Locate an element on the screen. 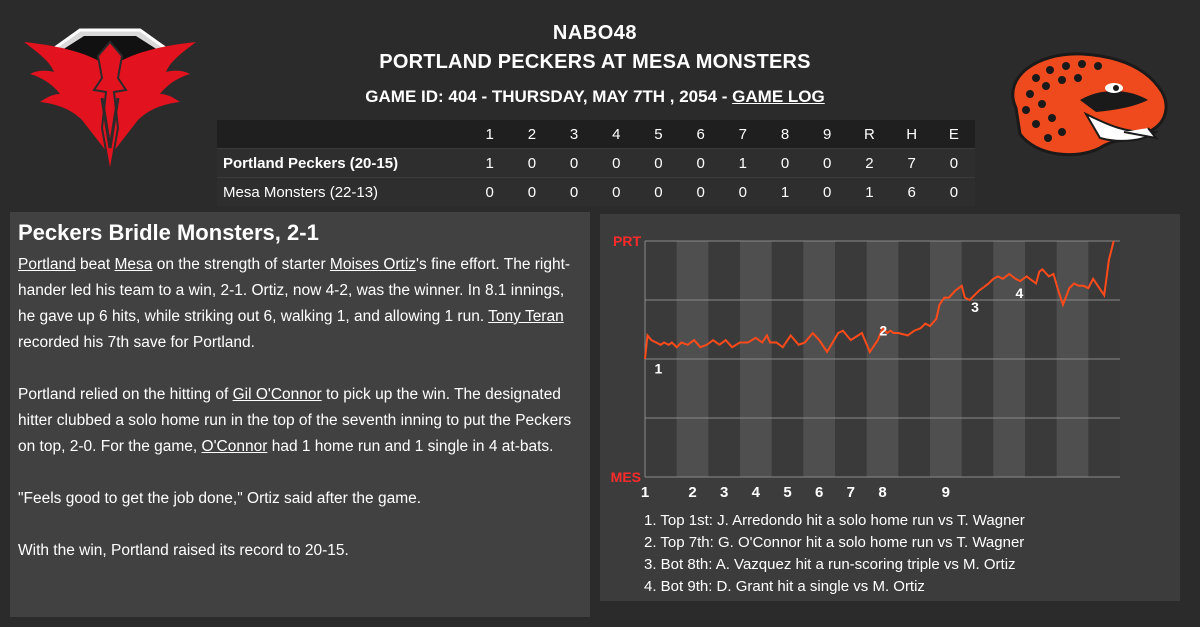 The width and height of the screenshot is (1200, 627). league-name: NABO48 is located at coordinates (595, 33).